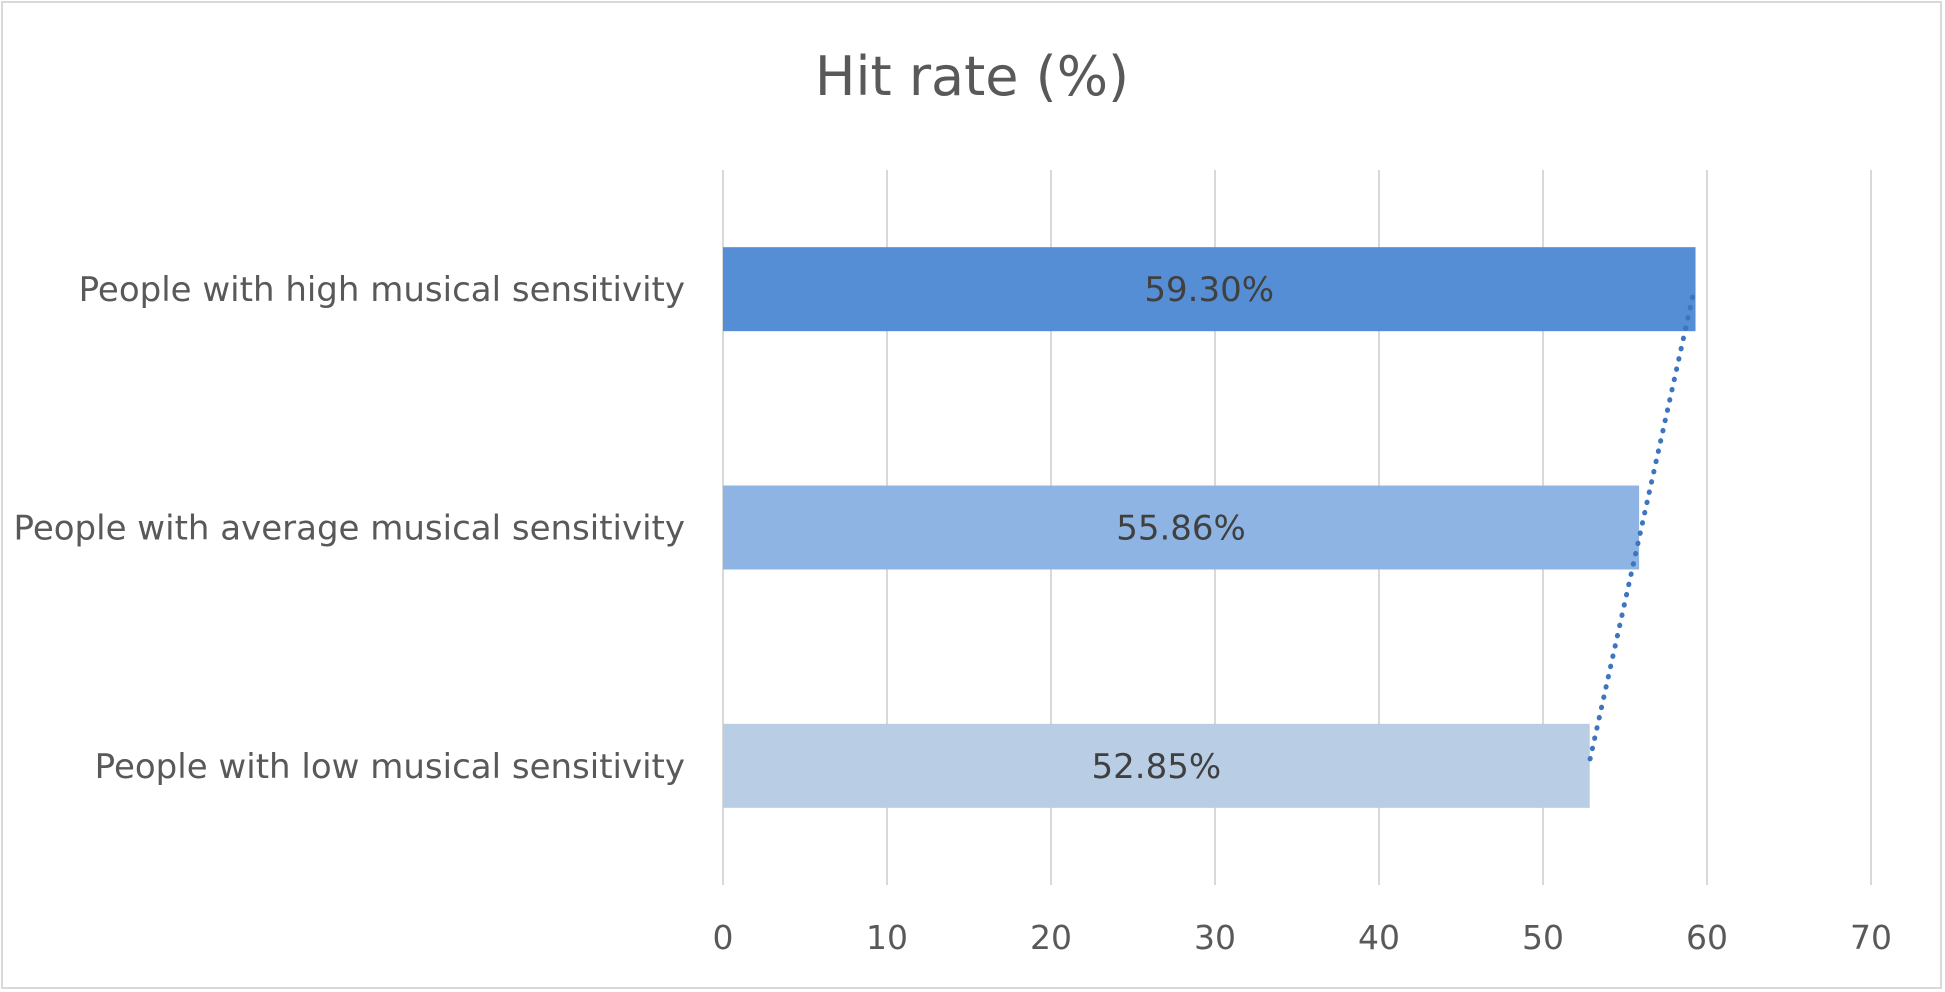  What do you see at coordinates (1543, 937) in the screenshot?
I see `x-tick-label: 50` at bounding box center [1543, 937].